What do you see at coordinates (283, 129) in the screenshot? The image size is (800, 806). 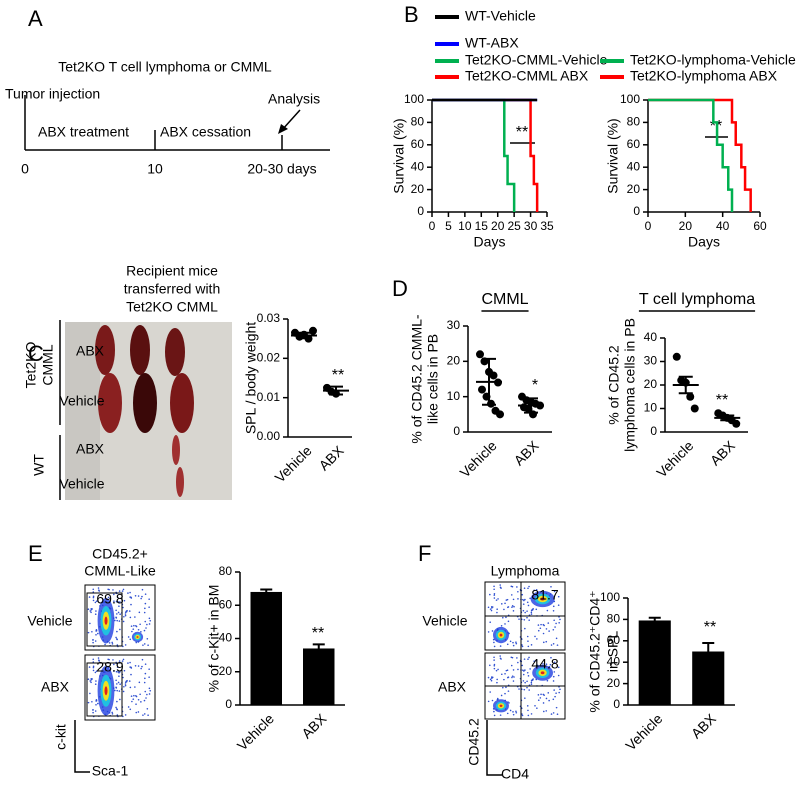 I see `arrow-head` at bounding box center [283, 129].